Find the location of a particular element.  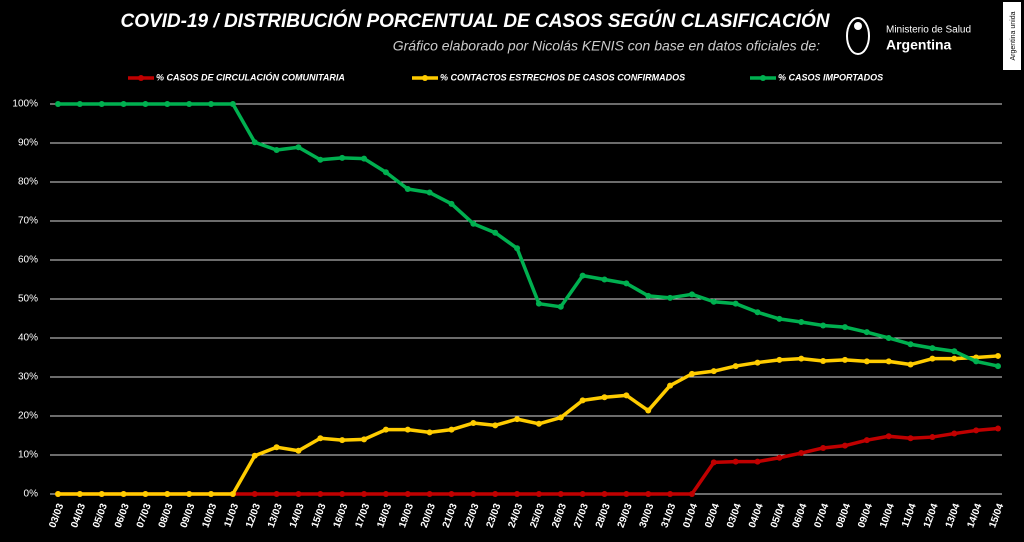

logo-emblem is located at coordinates (858, 36).